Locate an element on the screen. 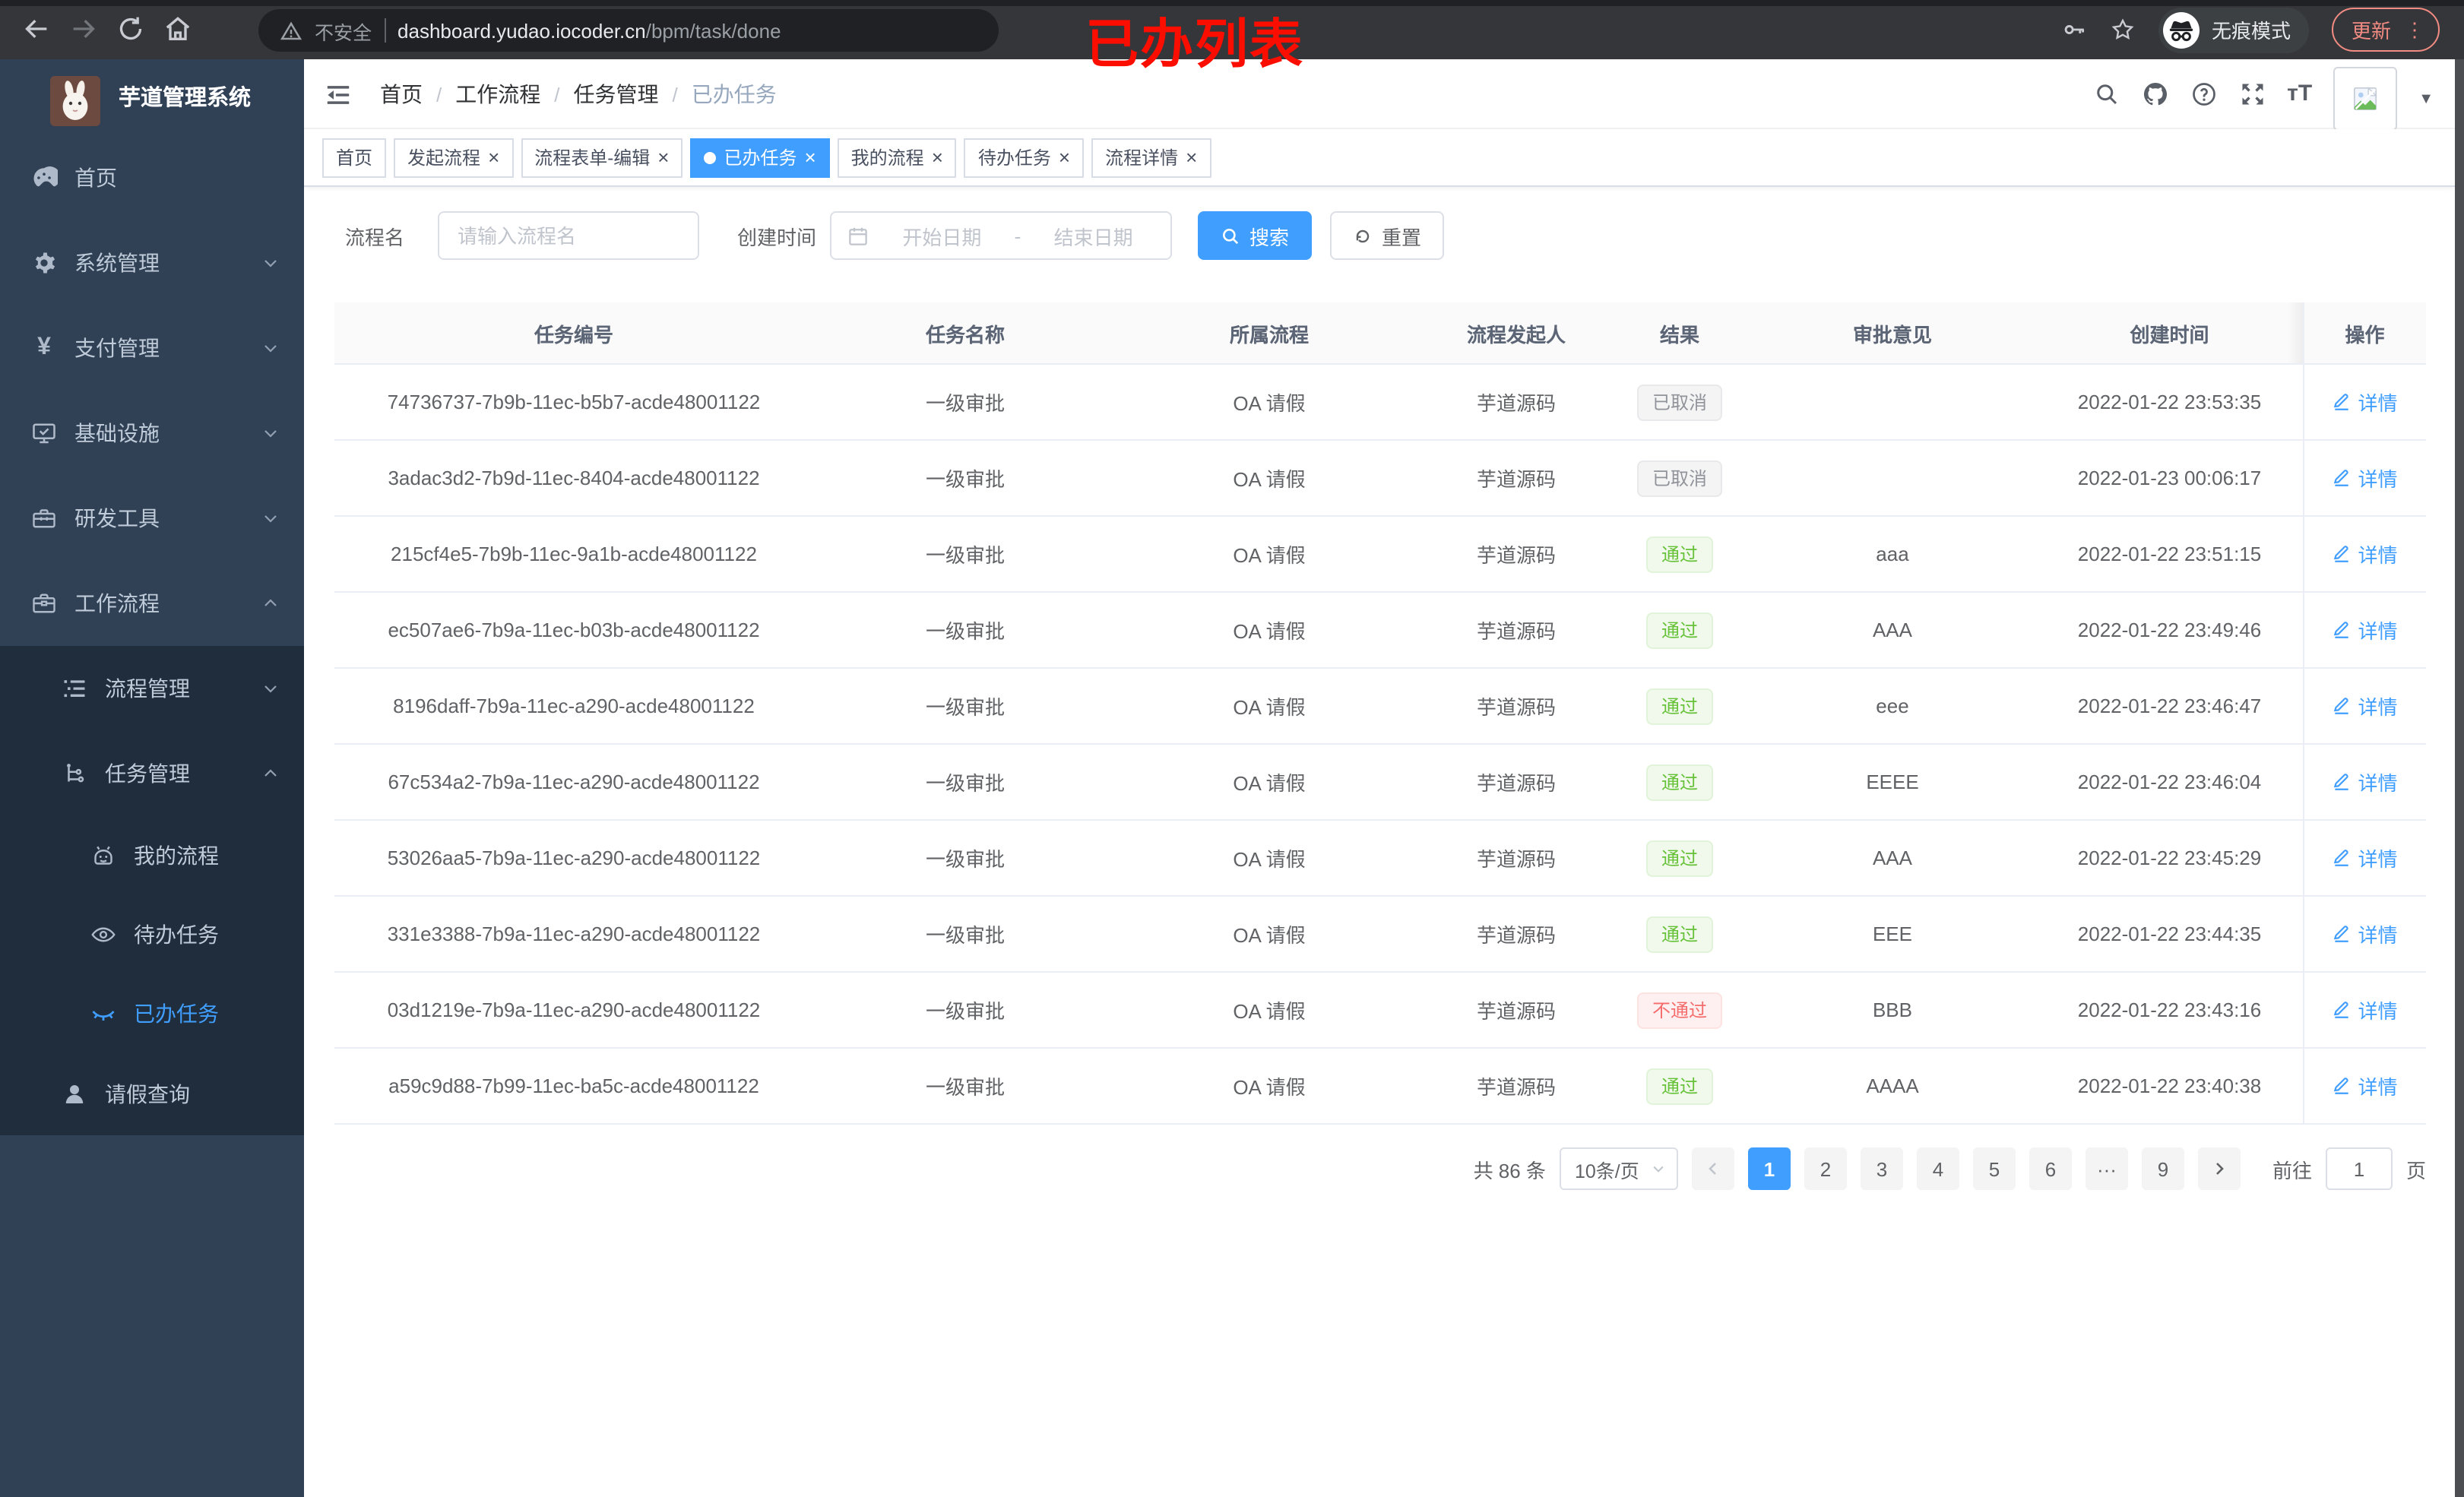 This screenshot has width=2464, height=1497. help-icon is located at coordinates (2203, 94).